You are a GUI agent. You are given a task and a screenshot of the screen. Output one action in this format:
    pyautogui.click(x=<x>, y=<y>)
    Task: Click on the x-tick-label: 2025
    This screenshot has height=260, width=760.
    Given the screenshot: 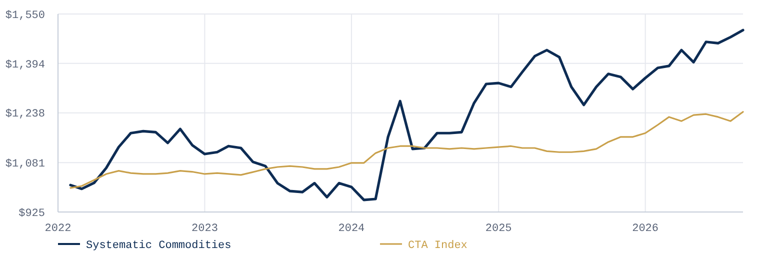 What is the action you would take?
    pyautogui.click(x=498, y=229)
    